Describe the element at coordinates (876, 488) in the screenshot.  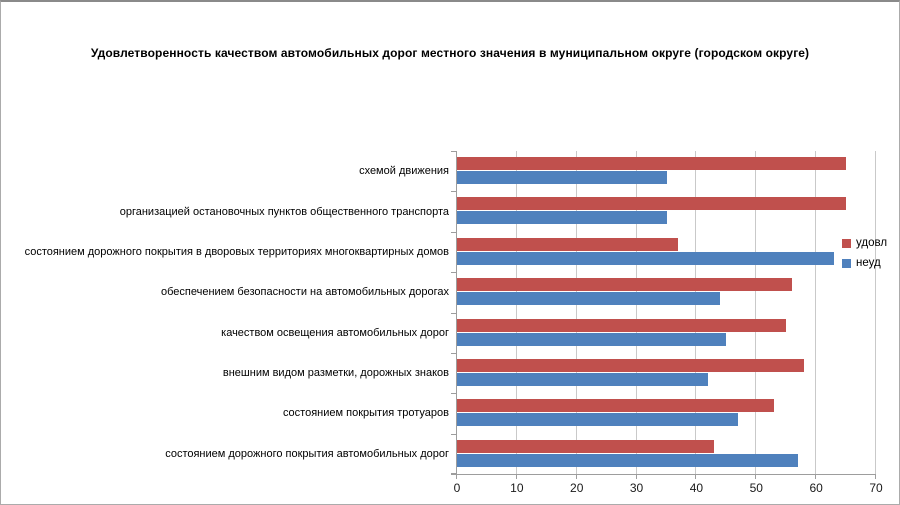
I see `x-axis-tick-label: 70` at that location.